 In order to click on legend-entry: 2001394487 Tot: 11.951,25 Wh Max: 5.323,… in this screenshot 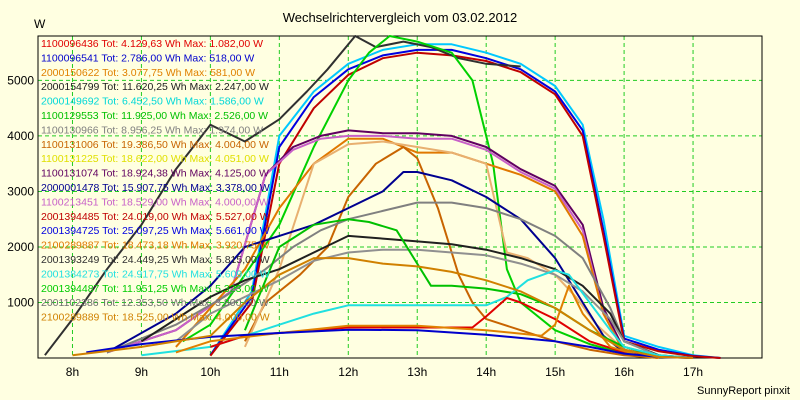, I will do `click(155, 289)`.